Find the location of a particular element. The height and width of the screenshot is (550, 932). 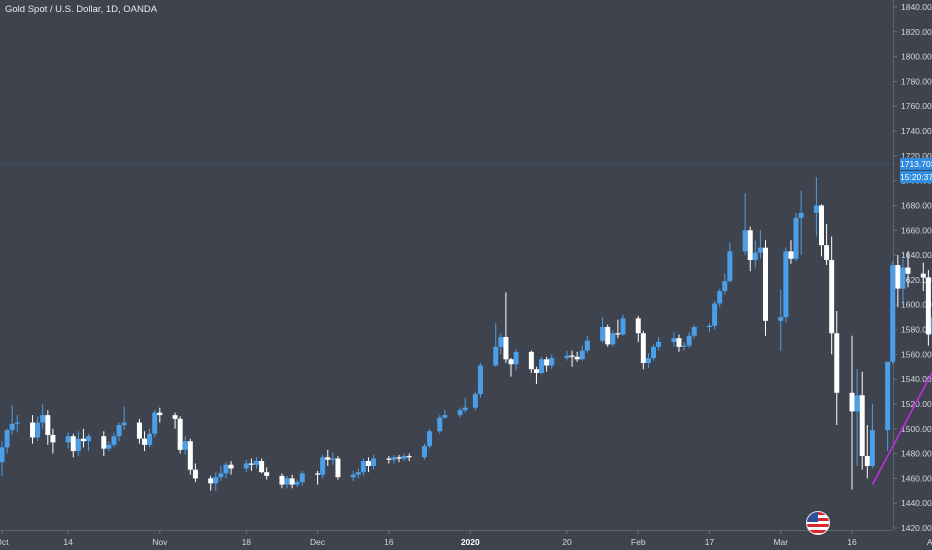

x-tick-label: 14 is located at coordinates (68, 542).